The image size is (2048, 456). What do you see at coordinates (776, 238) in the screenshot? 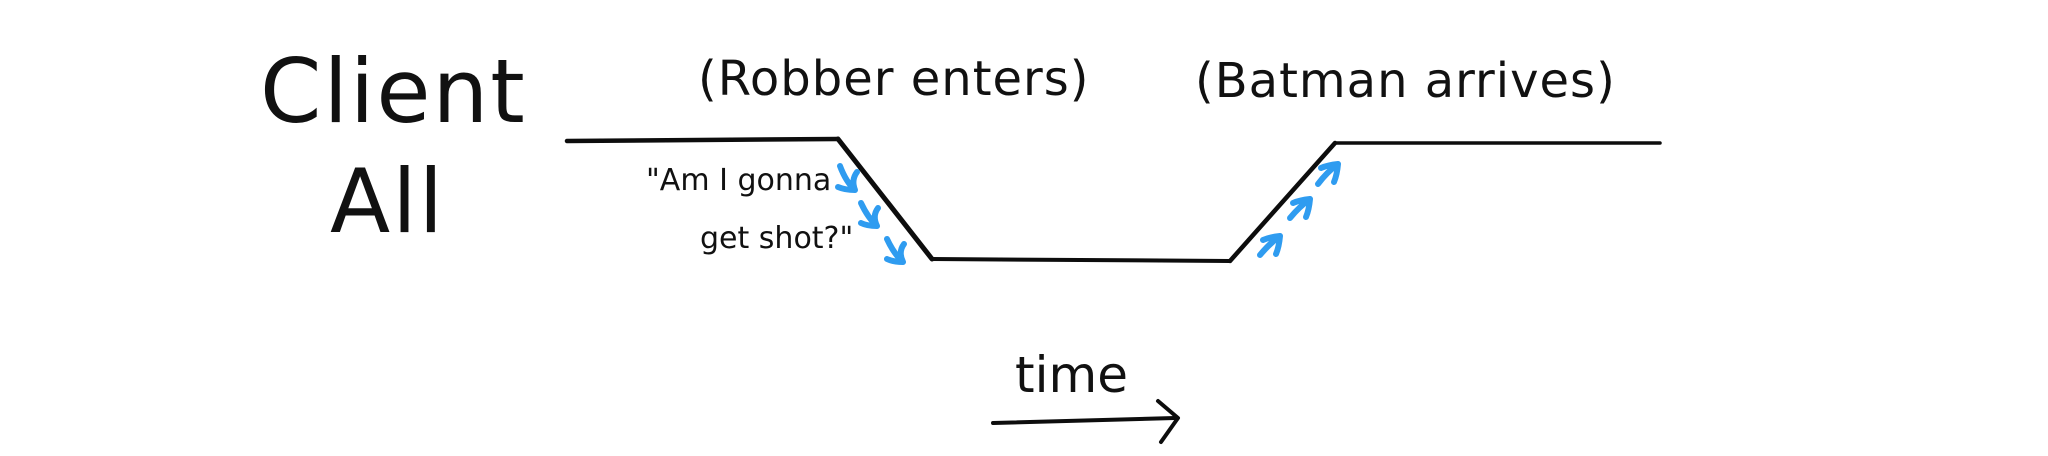
I see `quote-line2: get shot?"` at bounding box center [776, 238].